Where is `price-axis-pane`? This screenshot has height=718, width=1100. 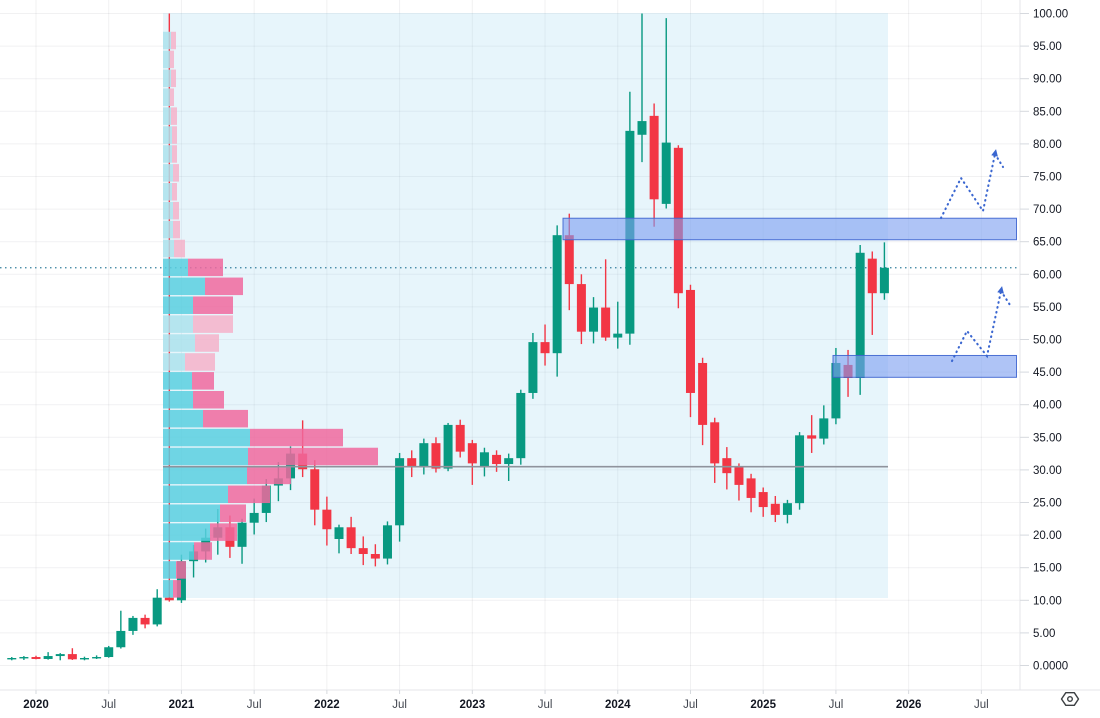
price-axis-pane is located at coordinates (1060, 359).